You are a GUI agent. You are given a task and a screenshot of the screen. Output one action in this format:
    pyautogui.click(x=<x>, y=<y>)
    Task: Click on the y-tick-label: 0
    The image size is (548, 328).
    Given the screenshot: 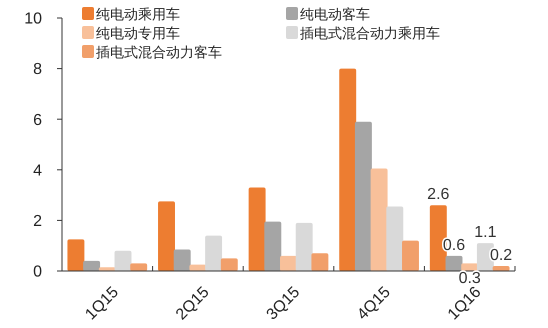 What is the action you would take?
    pyautogui.click(x=37, y=272)
    